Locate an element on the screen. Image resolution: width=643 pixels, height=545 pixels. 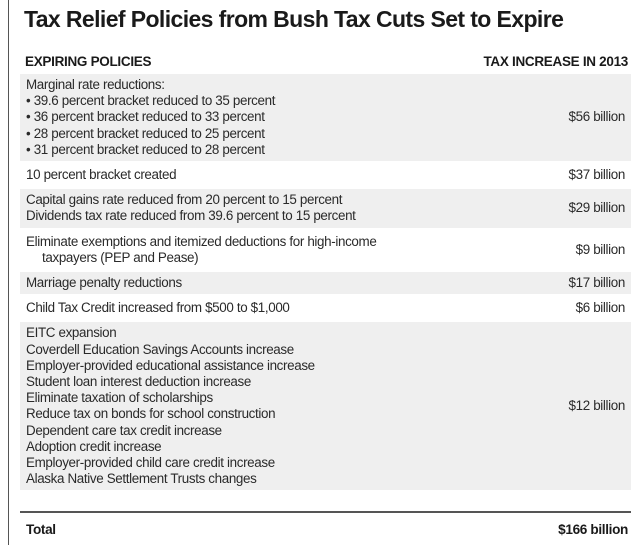
column-header-tax-increase: TAX INCREASE IN 2013 is located at coordinates (555, 61).